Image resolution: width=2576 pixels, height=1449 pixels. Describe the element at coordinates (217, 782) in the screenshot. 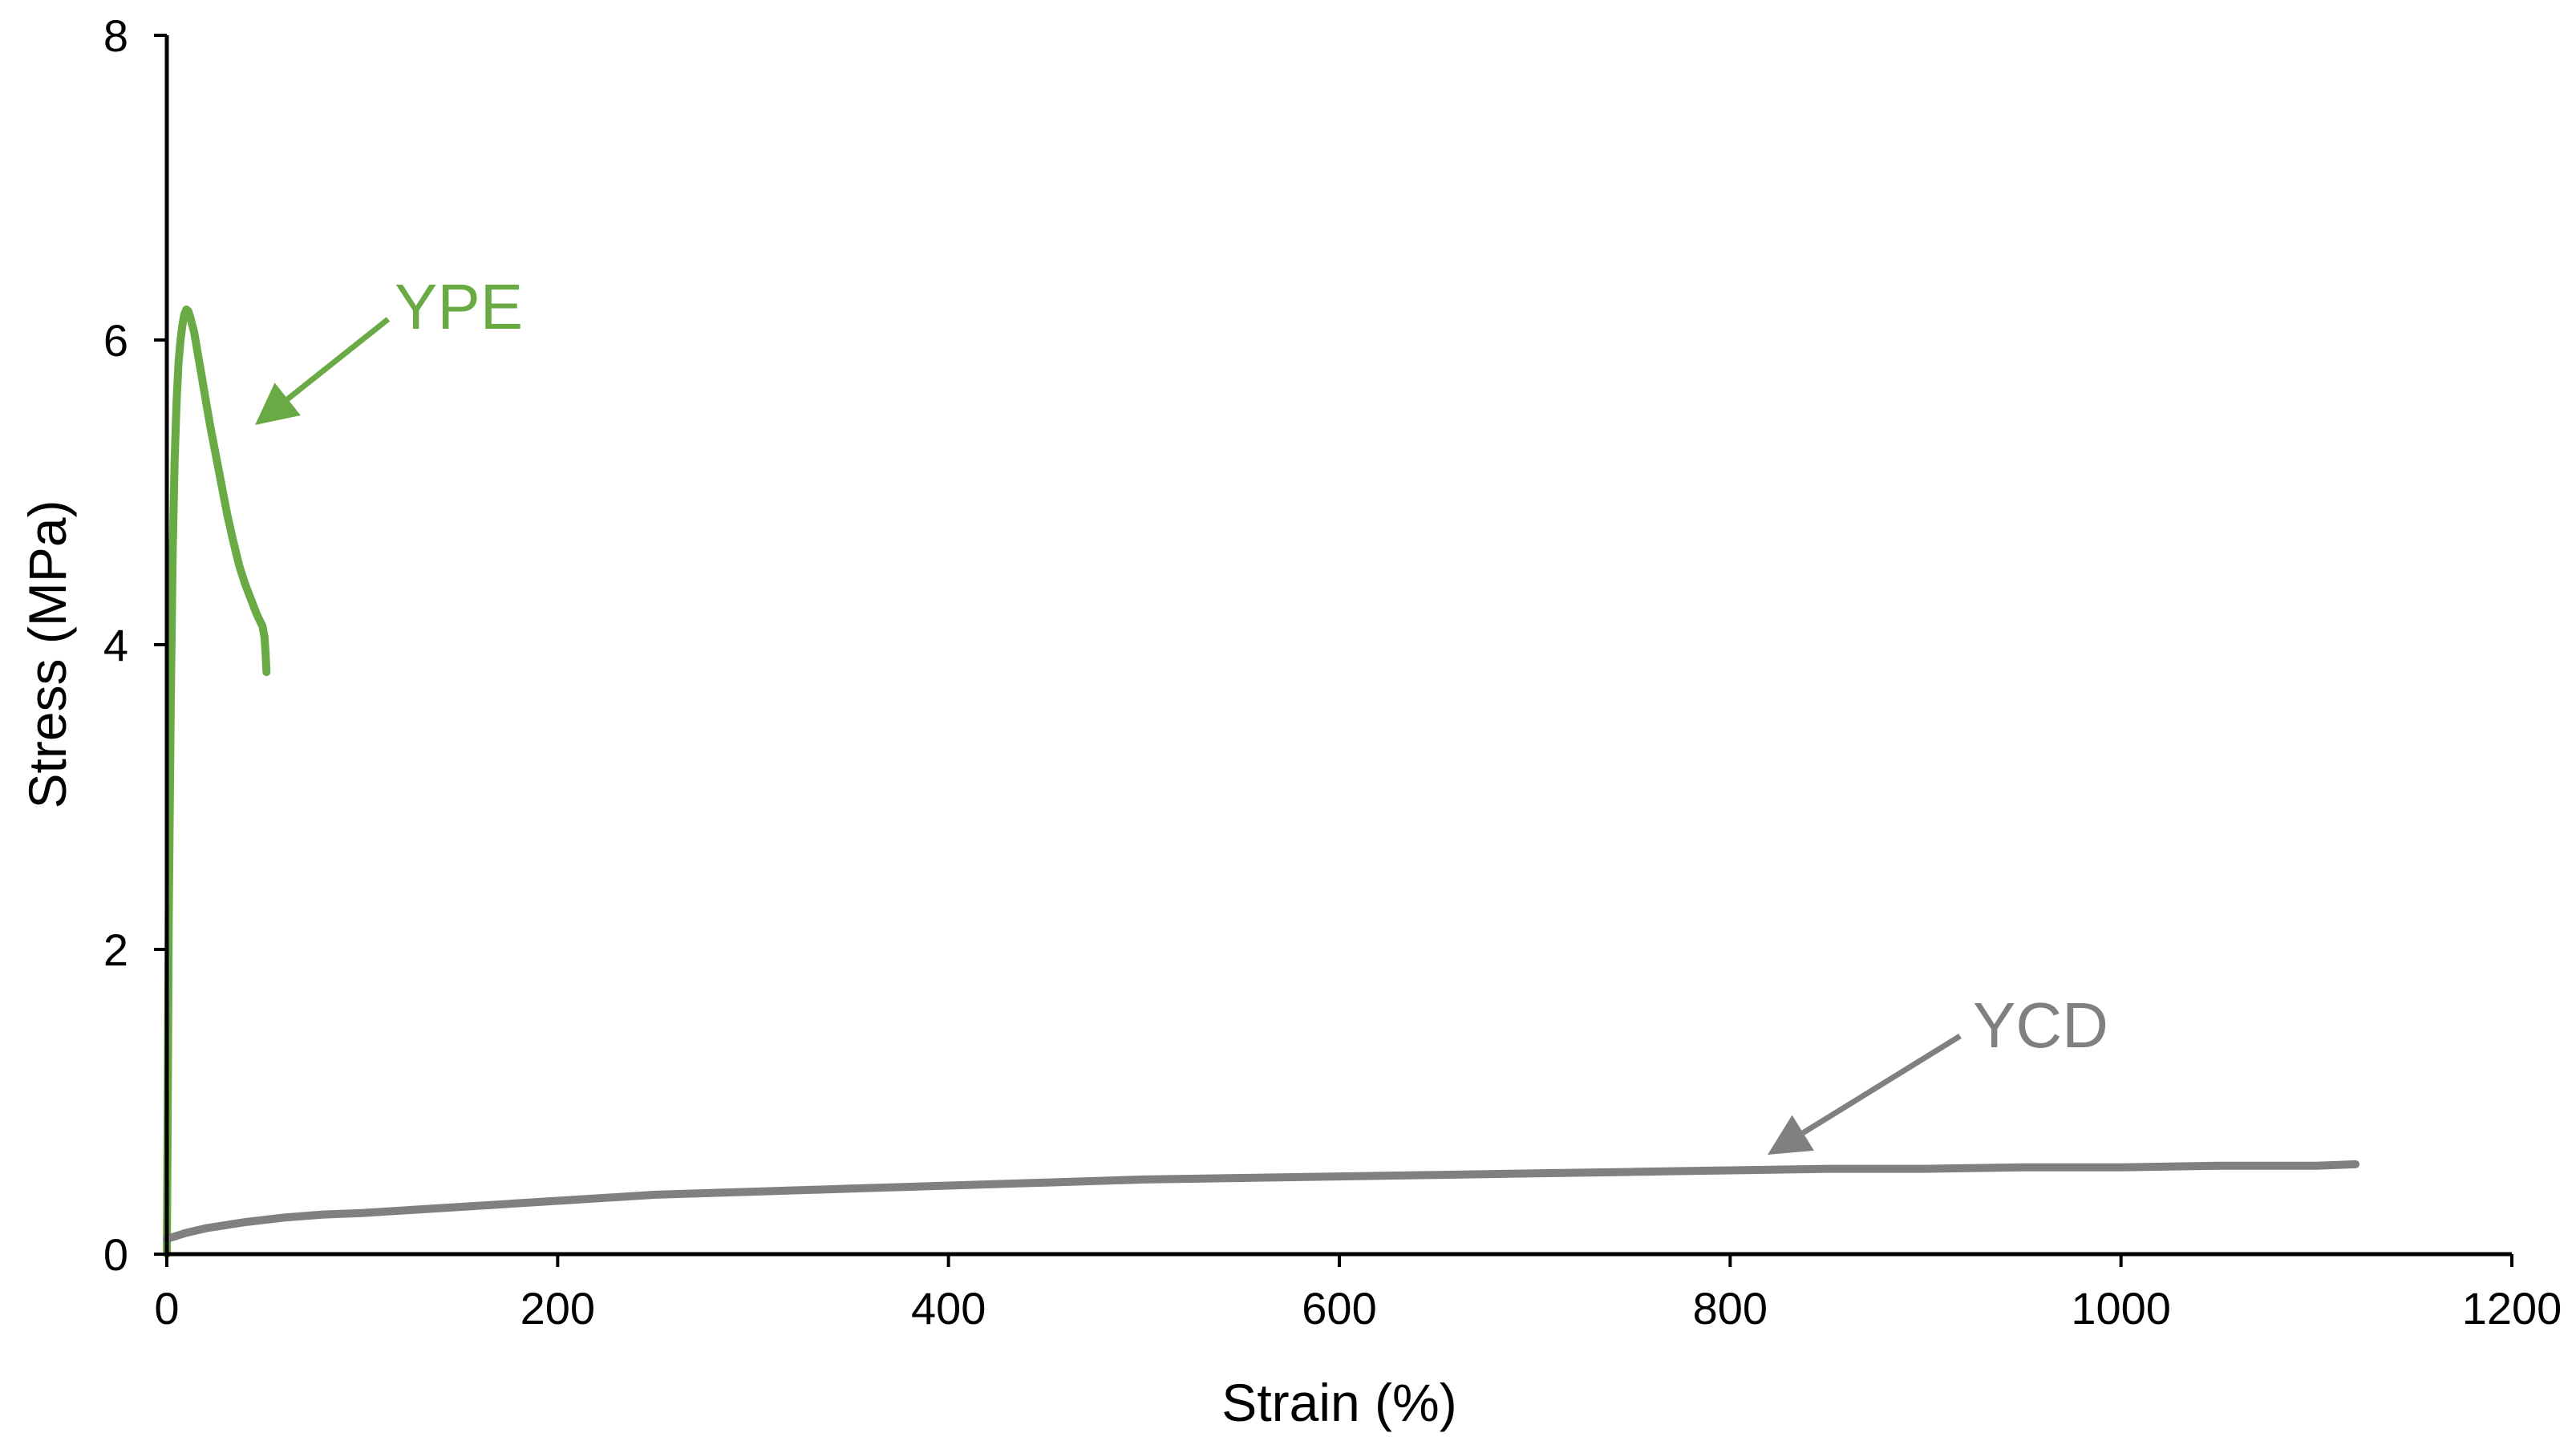

I see `series-line-ype` at that location.